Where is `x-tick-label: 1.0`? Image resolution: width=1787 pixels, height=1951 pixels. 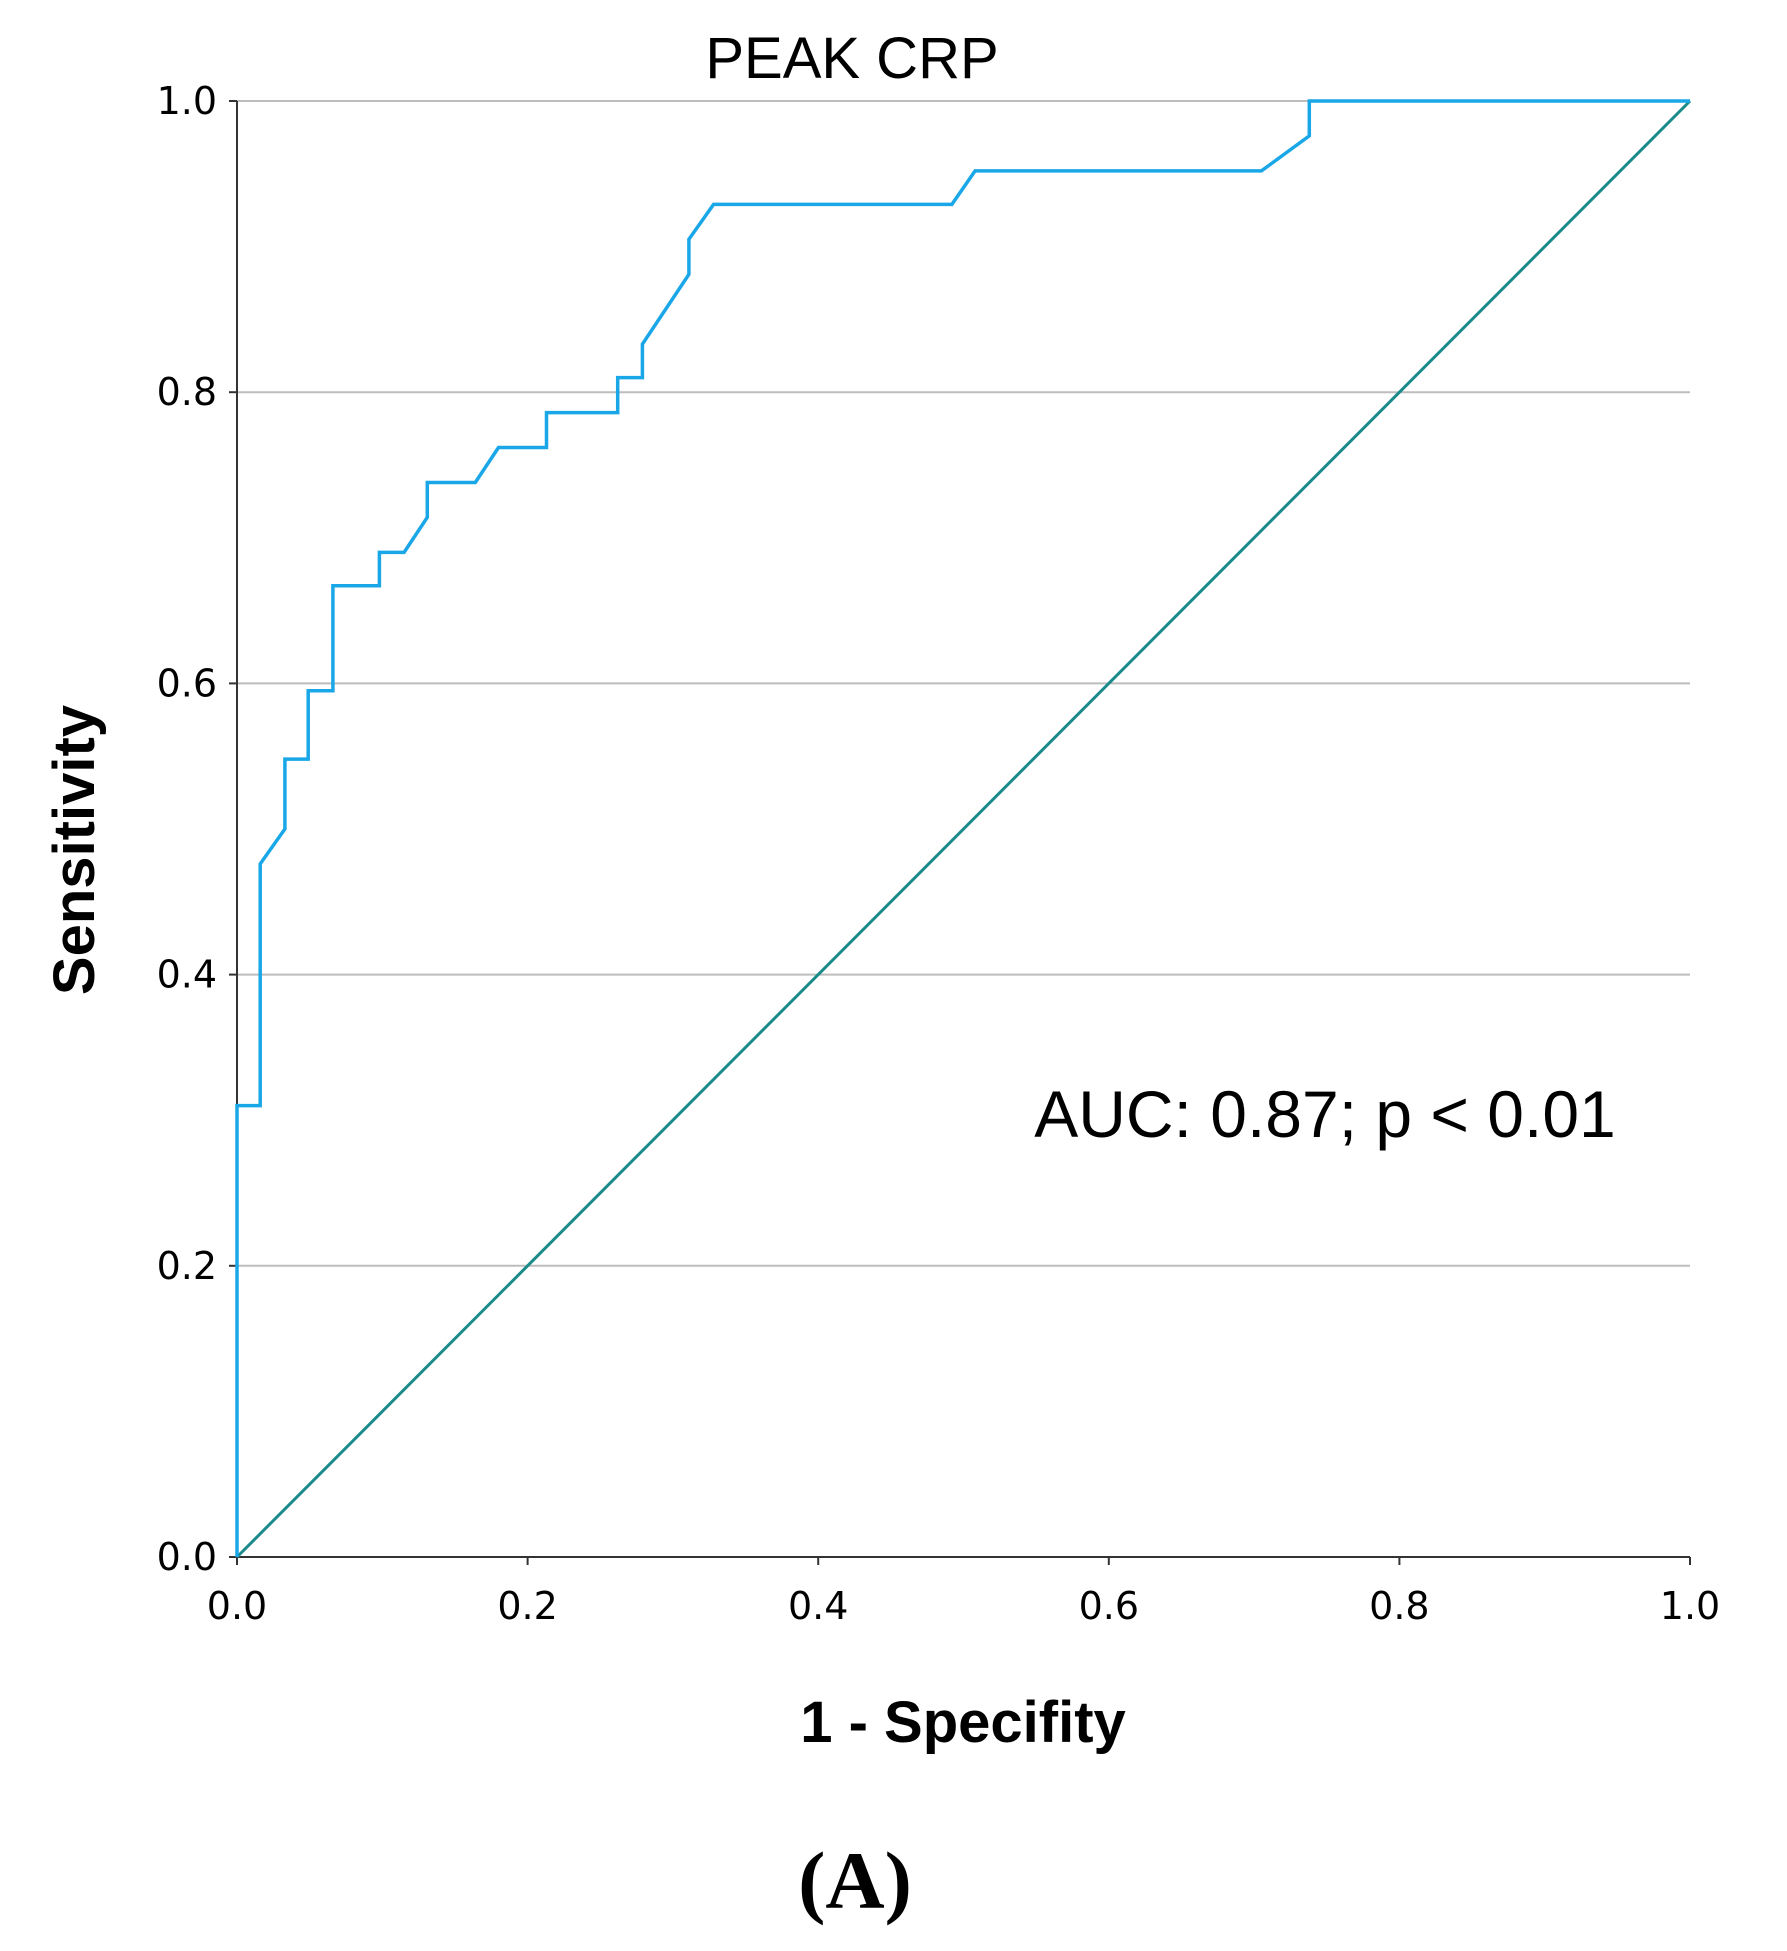
x-tick-label: 1.0 is located at coordinates (1690, 1606).